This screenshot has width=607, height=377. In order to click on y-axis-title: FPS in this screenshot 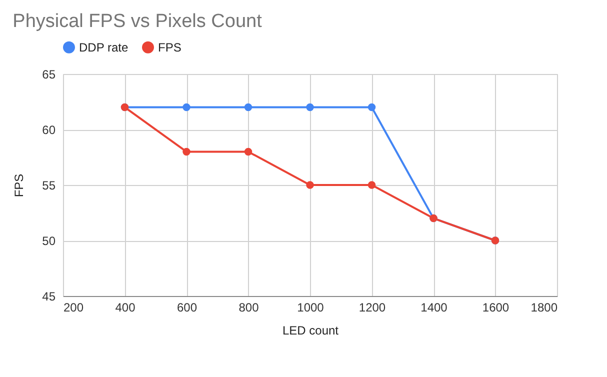, I will do `click(19, 186)`.